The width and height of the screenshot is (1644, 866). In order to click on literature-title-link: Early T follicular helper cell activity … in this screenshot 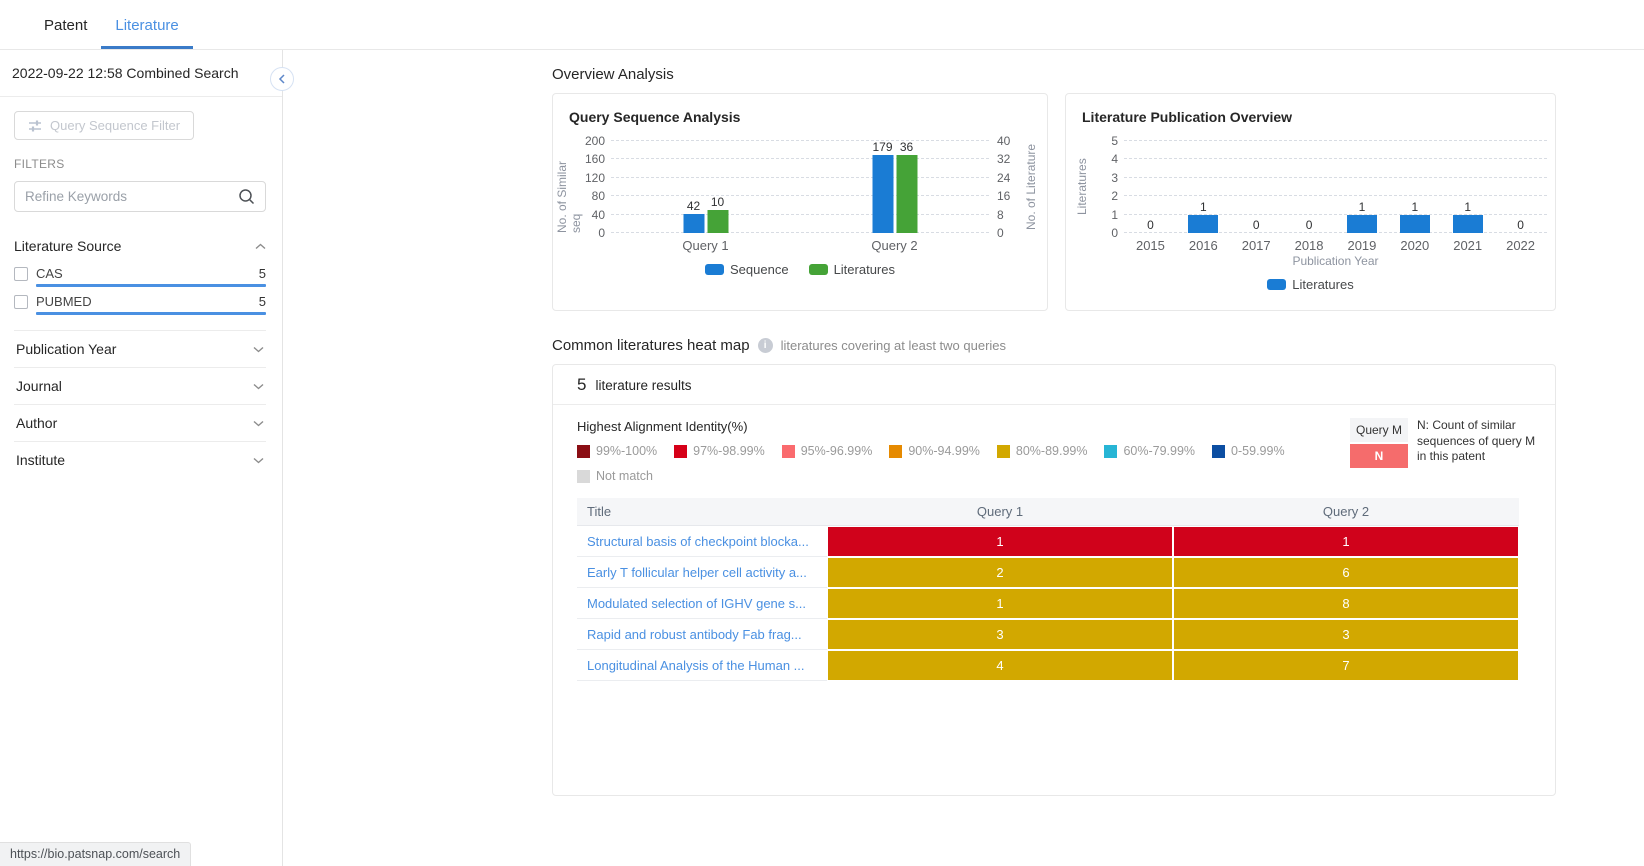, I will do `click(702, 572)`.